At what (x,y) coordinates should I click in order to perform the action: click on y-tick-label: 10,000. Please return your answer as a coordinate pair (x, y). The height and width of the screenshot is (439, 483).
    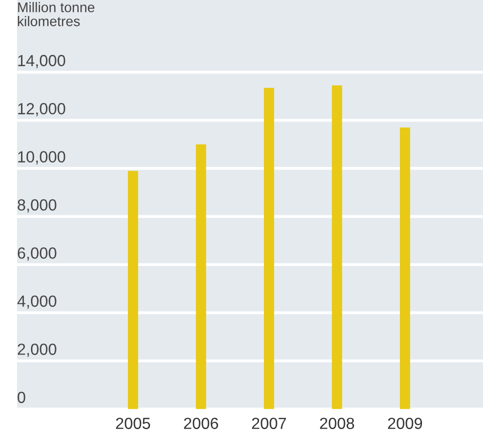
    Looking at the image, I should click on (42, 157).